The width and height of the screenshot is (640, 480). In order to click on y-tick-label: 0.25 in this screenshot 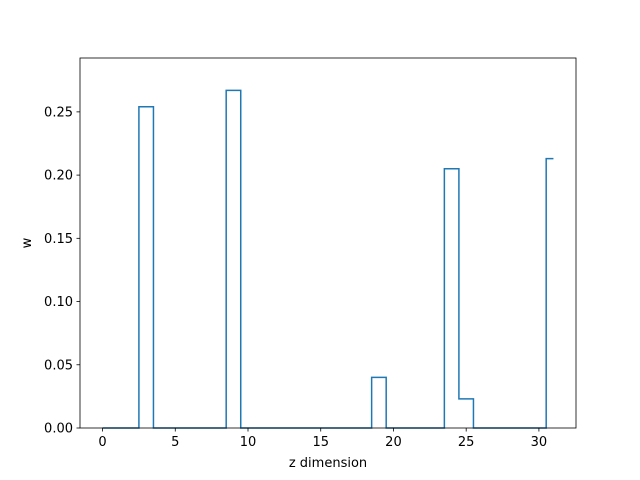, I will do `click(58, 112)`.